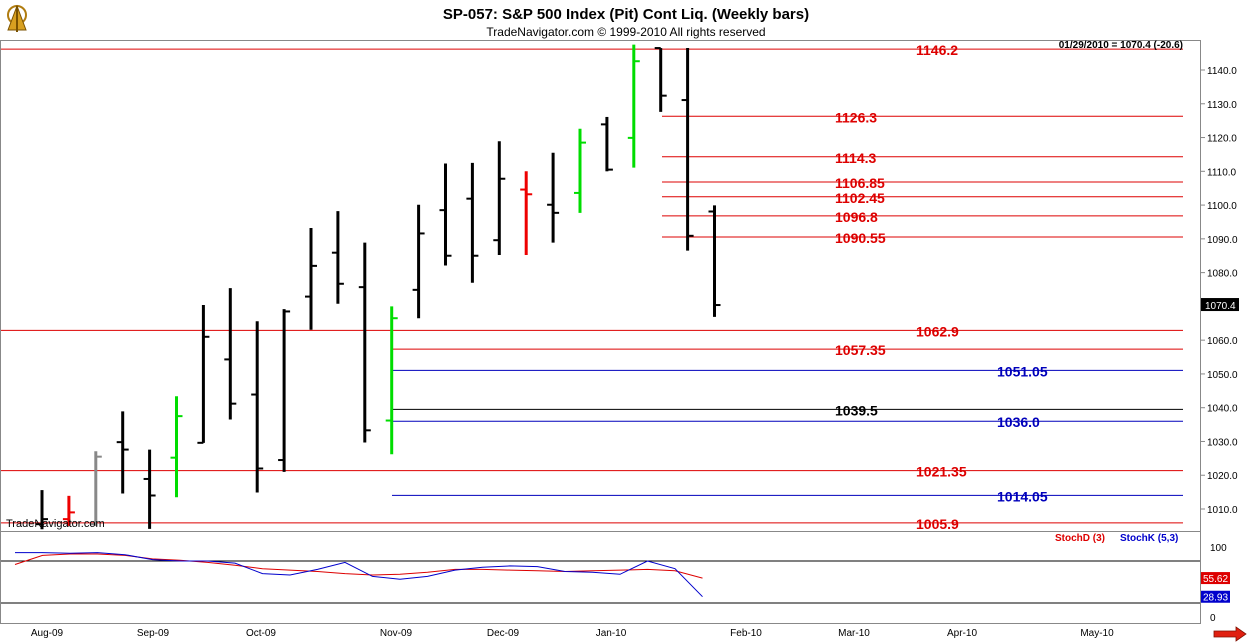 This screenshot has width=1250, height=643. I want to click on x-axis-label: Dec-09, so click(503, 633).